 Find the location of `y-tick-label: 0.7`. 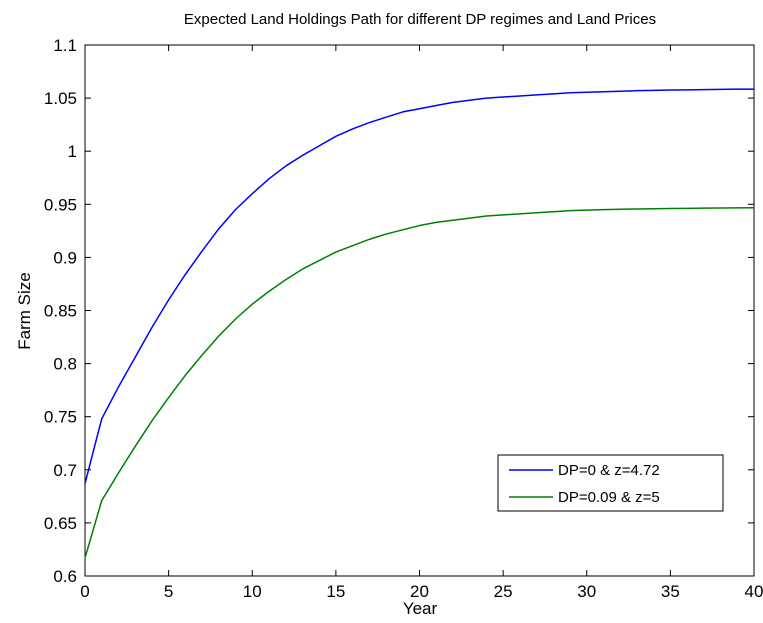

y-tick-label: 0.7 is located at coordinates (65, 470).